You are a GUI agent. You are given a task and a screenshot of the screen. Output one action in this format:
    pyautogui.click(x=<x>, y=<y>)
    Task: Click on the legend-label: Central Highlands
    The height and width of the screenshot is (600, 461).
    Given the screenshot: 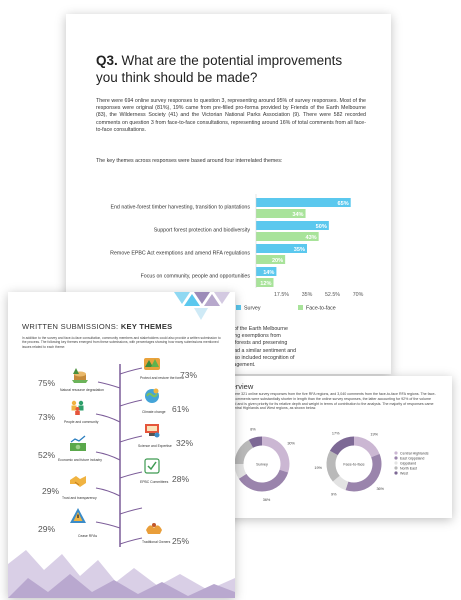 What is the action you would take?
    pyautogui.click(x=414, y=453)
    